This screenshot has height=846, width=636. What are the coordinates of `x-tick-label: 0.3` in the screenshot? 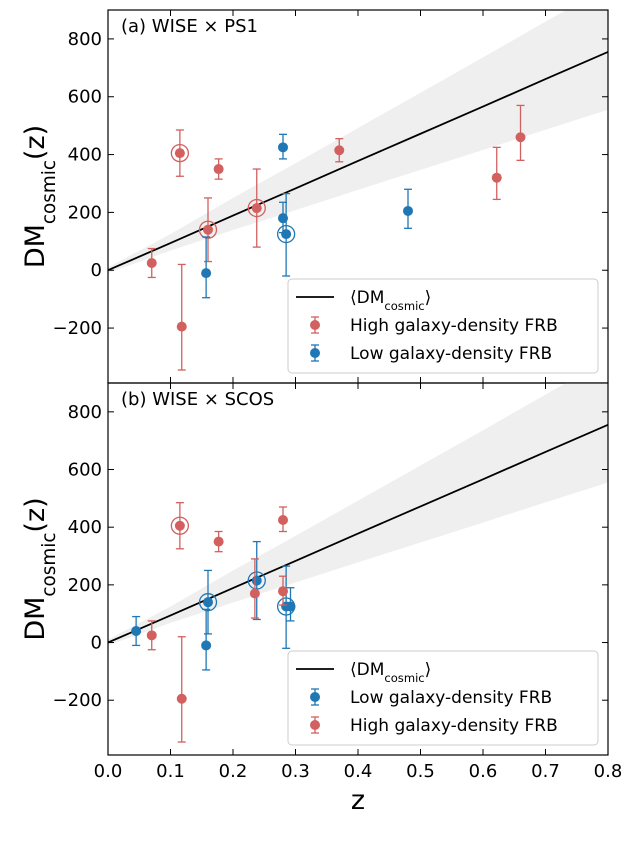 It's located at (295, 771).